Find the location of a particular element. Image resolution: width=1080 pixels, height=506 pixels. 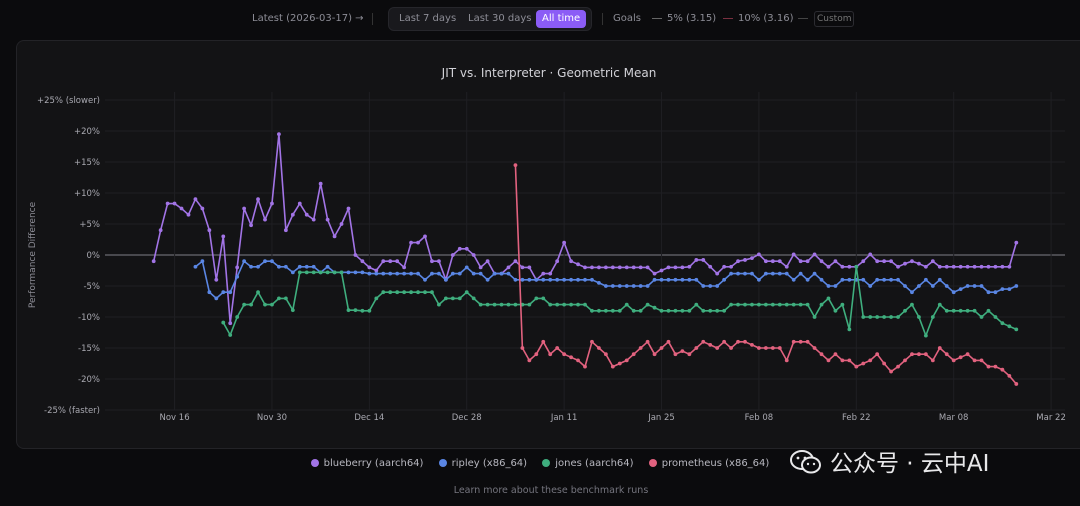

range-selector: Last 7 days Last 30 days All time is located at coordinates (490, 19).